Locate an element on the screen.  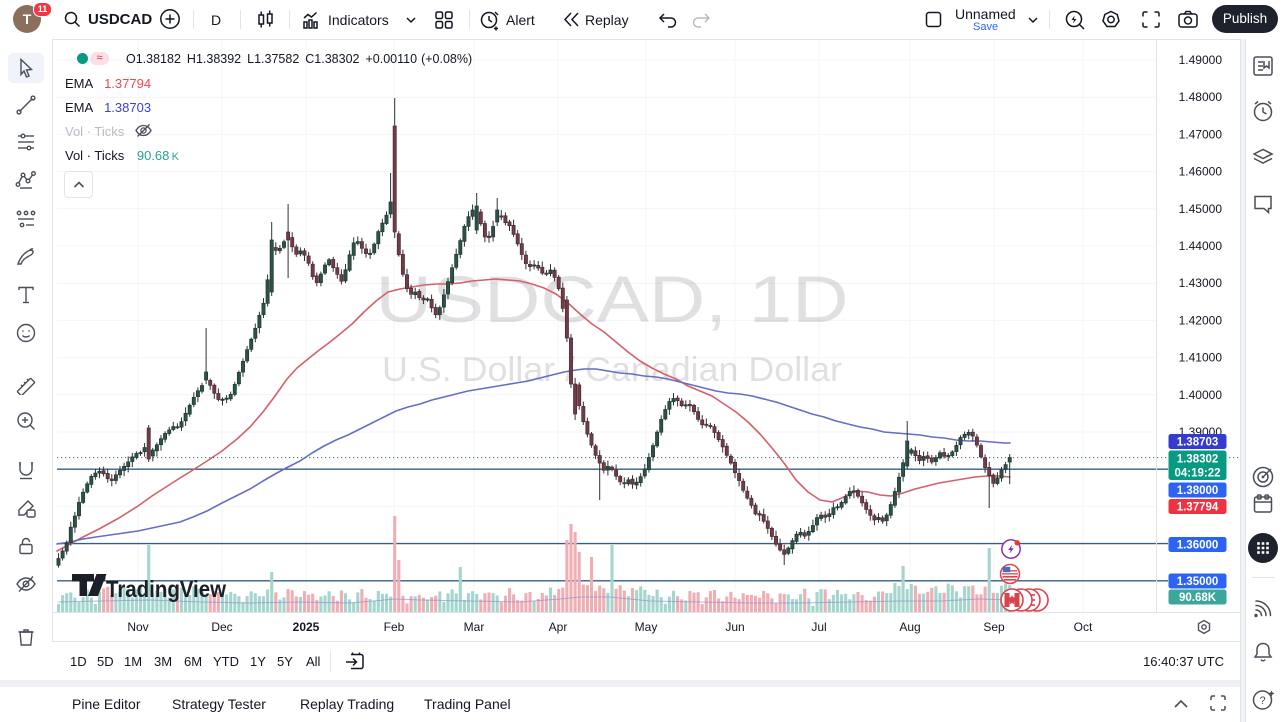
svg-text: 2025 is located at coordinates (306, 627).